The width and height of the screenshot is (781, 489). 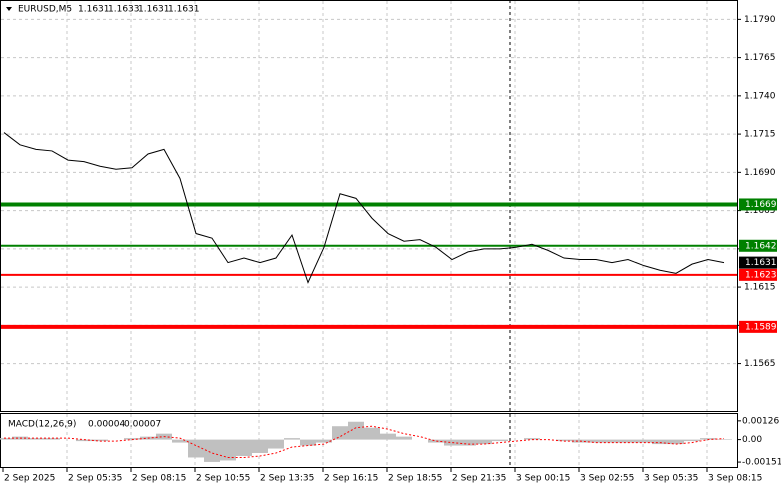 What do you see at coordinates (760, 58) in the screenshot?
I see `y-tick-label: 1.1765` at bounding box center [760, 58].